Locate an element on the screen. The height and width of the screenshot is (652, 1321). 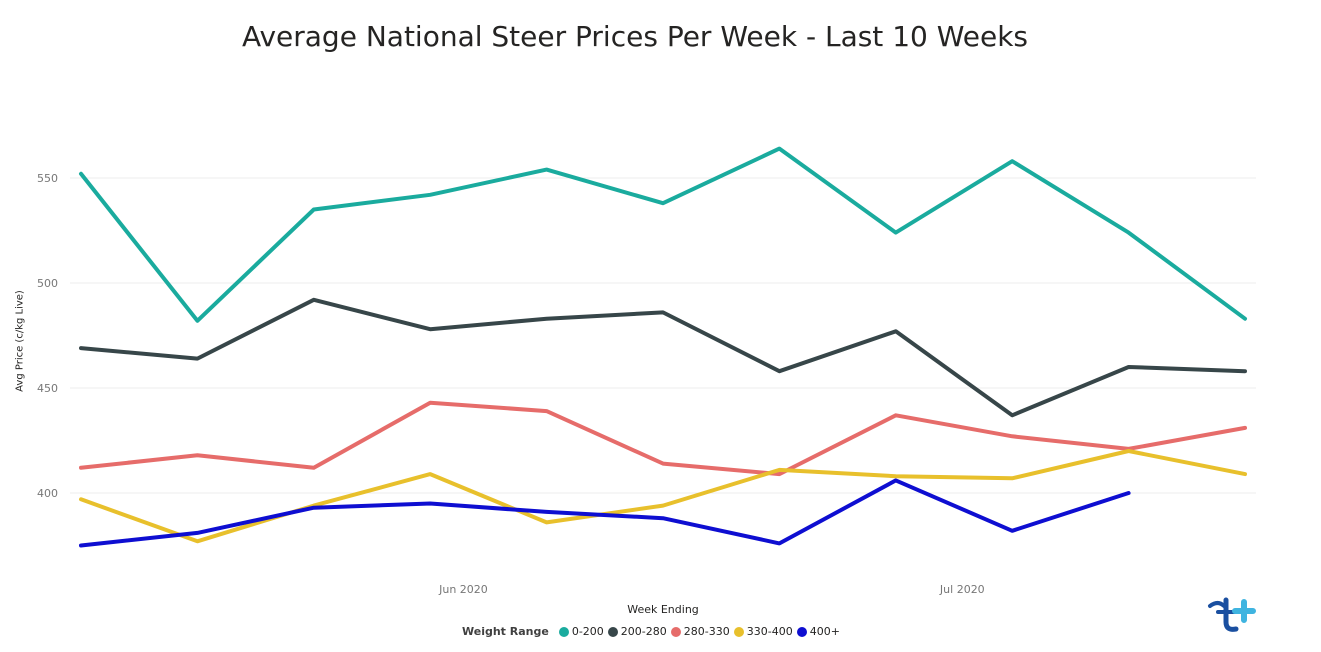
x-axis-ticks: Jun 2020 Jul 2020 is located at coordinates (711, 589).